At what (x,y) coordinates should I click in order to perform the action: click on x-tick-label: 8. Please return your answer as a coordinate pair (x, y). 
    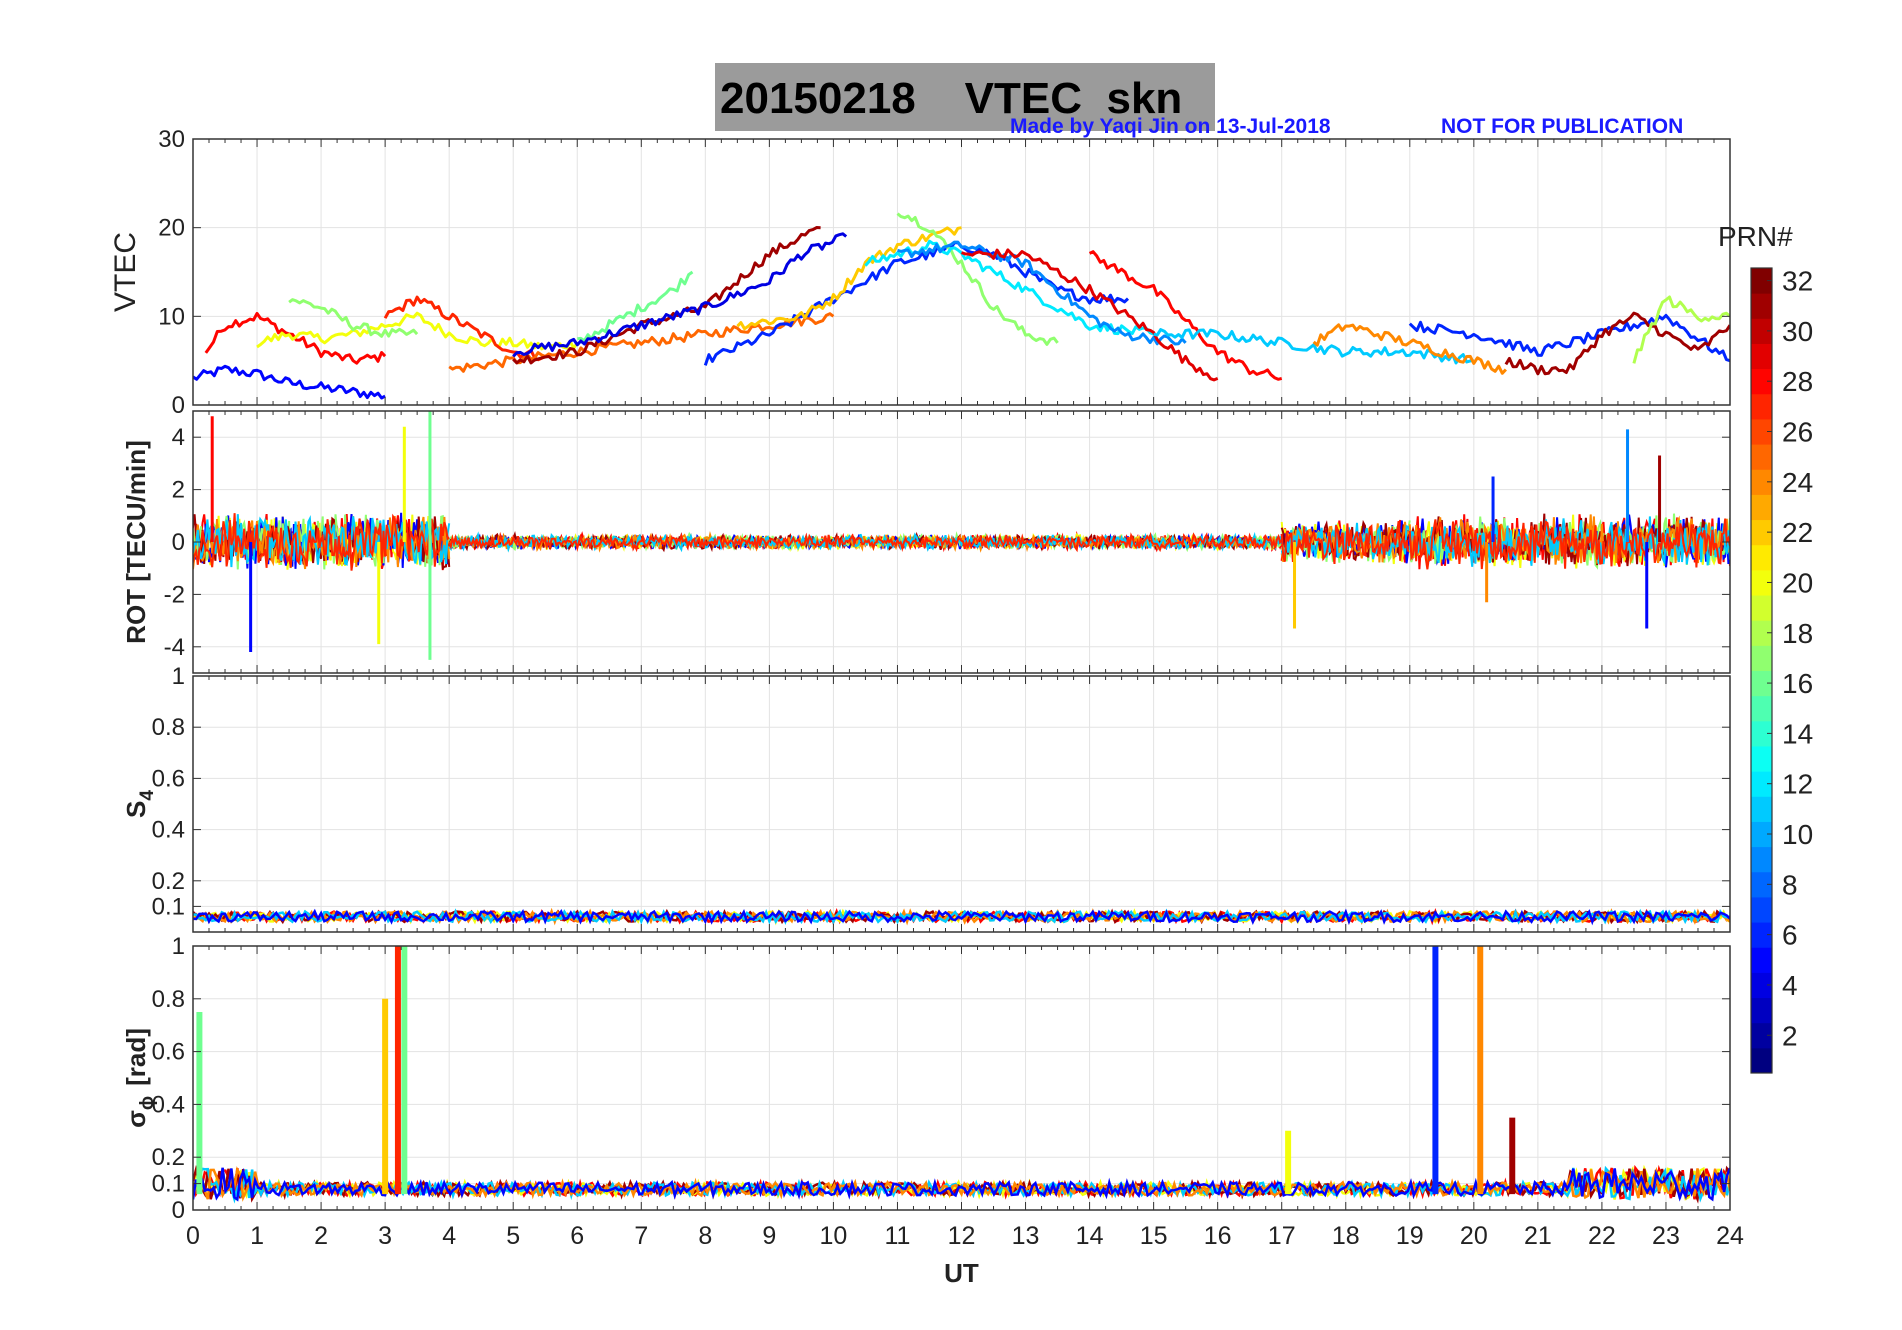
    Looking at the image, I should click on (705, 1236).